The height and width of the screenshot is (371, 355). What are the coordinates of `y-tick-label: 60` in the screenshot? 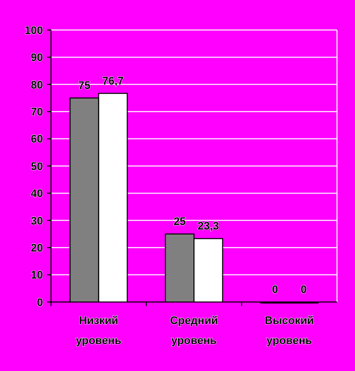 It's located at (36, 140).